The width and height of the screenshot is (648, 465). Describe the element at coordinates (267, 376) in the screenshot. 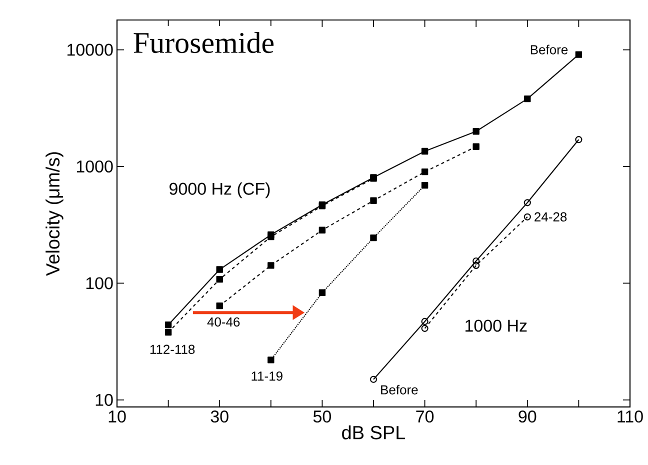

I see `series-label: 11-19` at that location.